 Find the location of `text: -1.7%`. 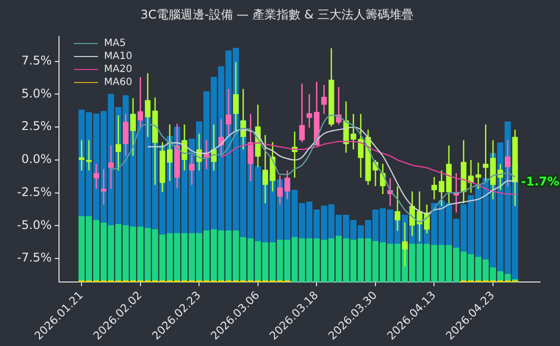

text: -1.7% is located at coordinates (540, 181).